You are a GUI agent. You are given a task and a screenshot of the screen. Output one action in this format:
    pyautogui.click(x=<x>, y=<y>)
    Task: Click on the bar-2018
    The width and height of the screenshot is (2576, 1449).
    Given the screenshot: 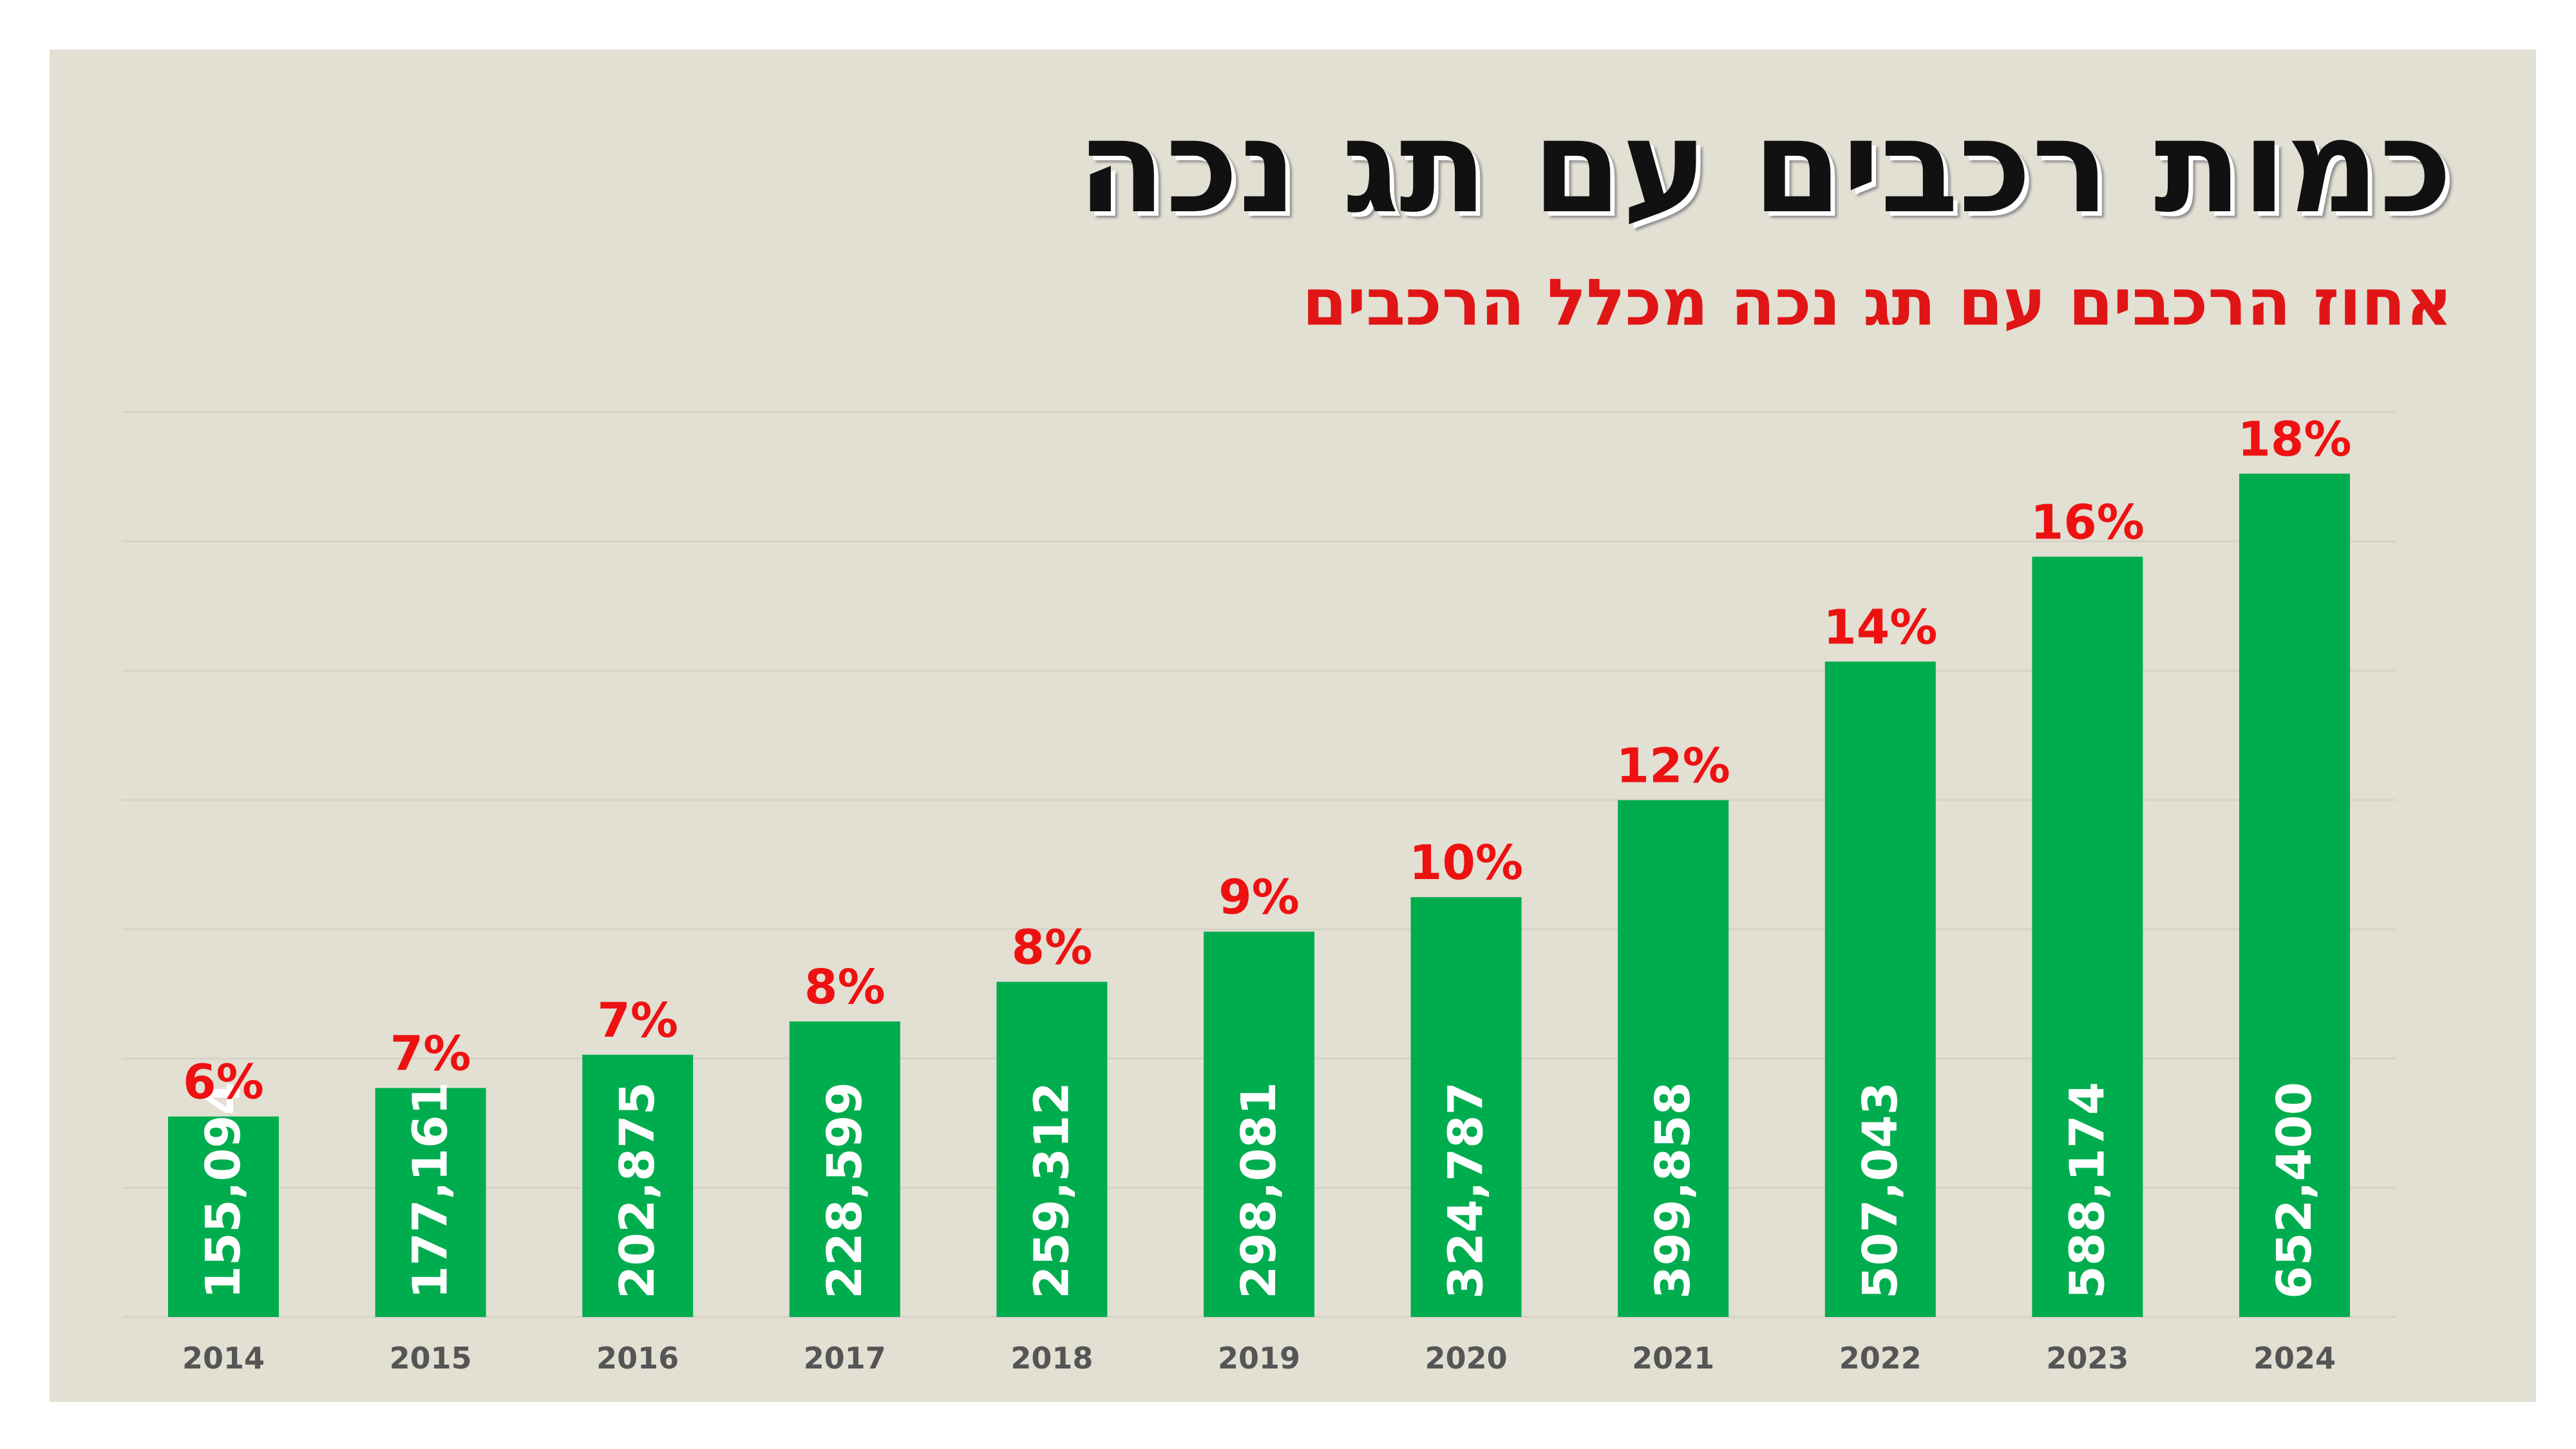 What is the action you would take?
    pyautogui.click(x=1052, y=1149)
    